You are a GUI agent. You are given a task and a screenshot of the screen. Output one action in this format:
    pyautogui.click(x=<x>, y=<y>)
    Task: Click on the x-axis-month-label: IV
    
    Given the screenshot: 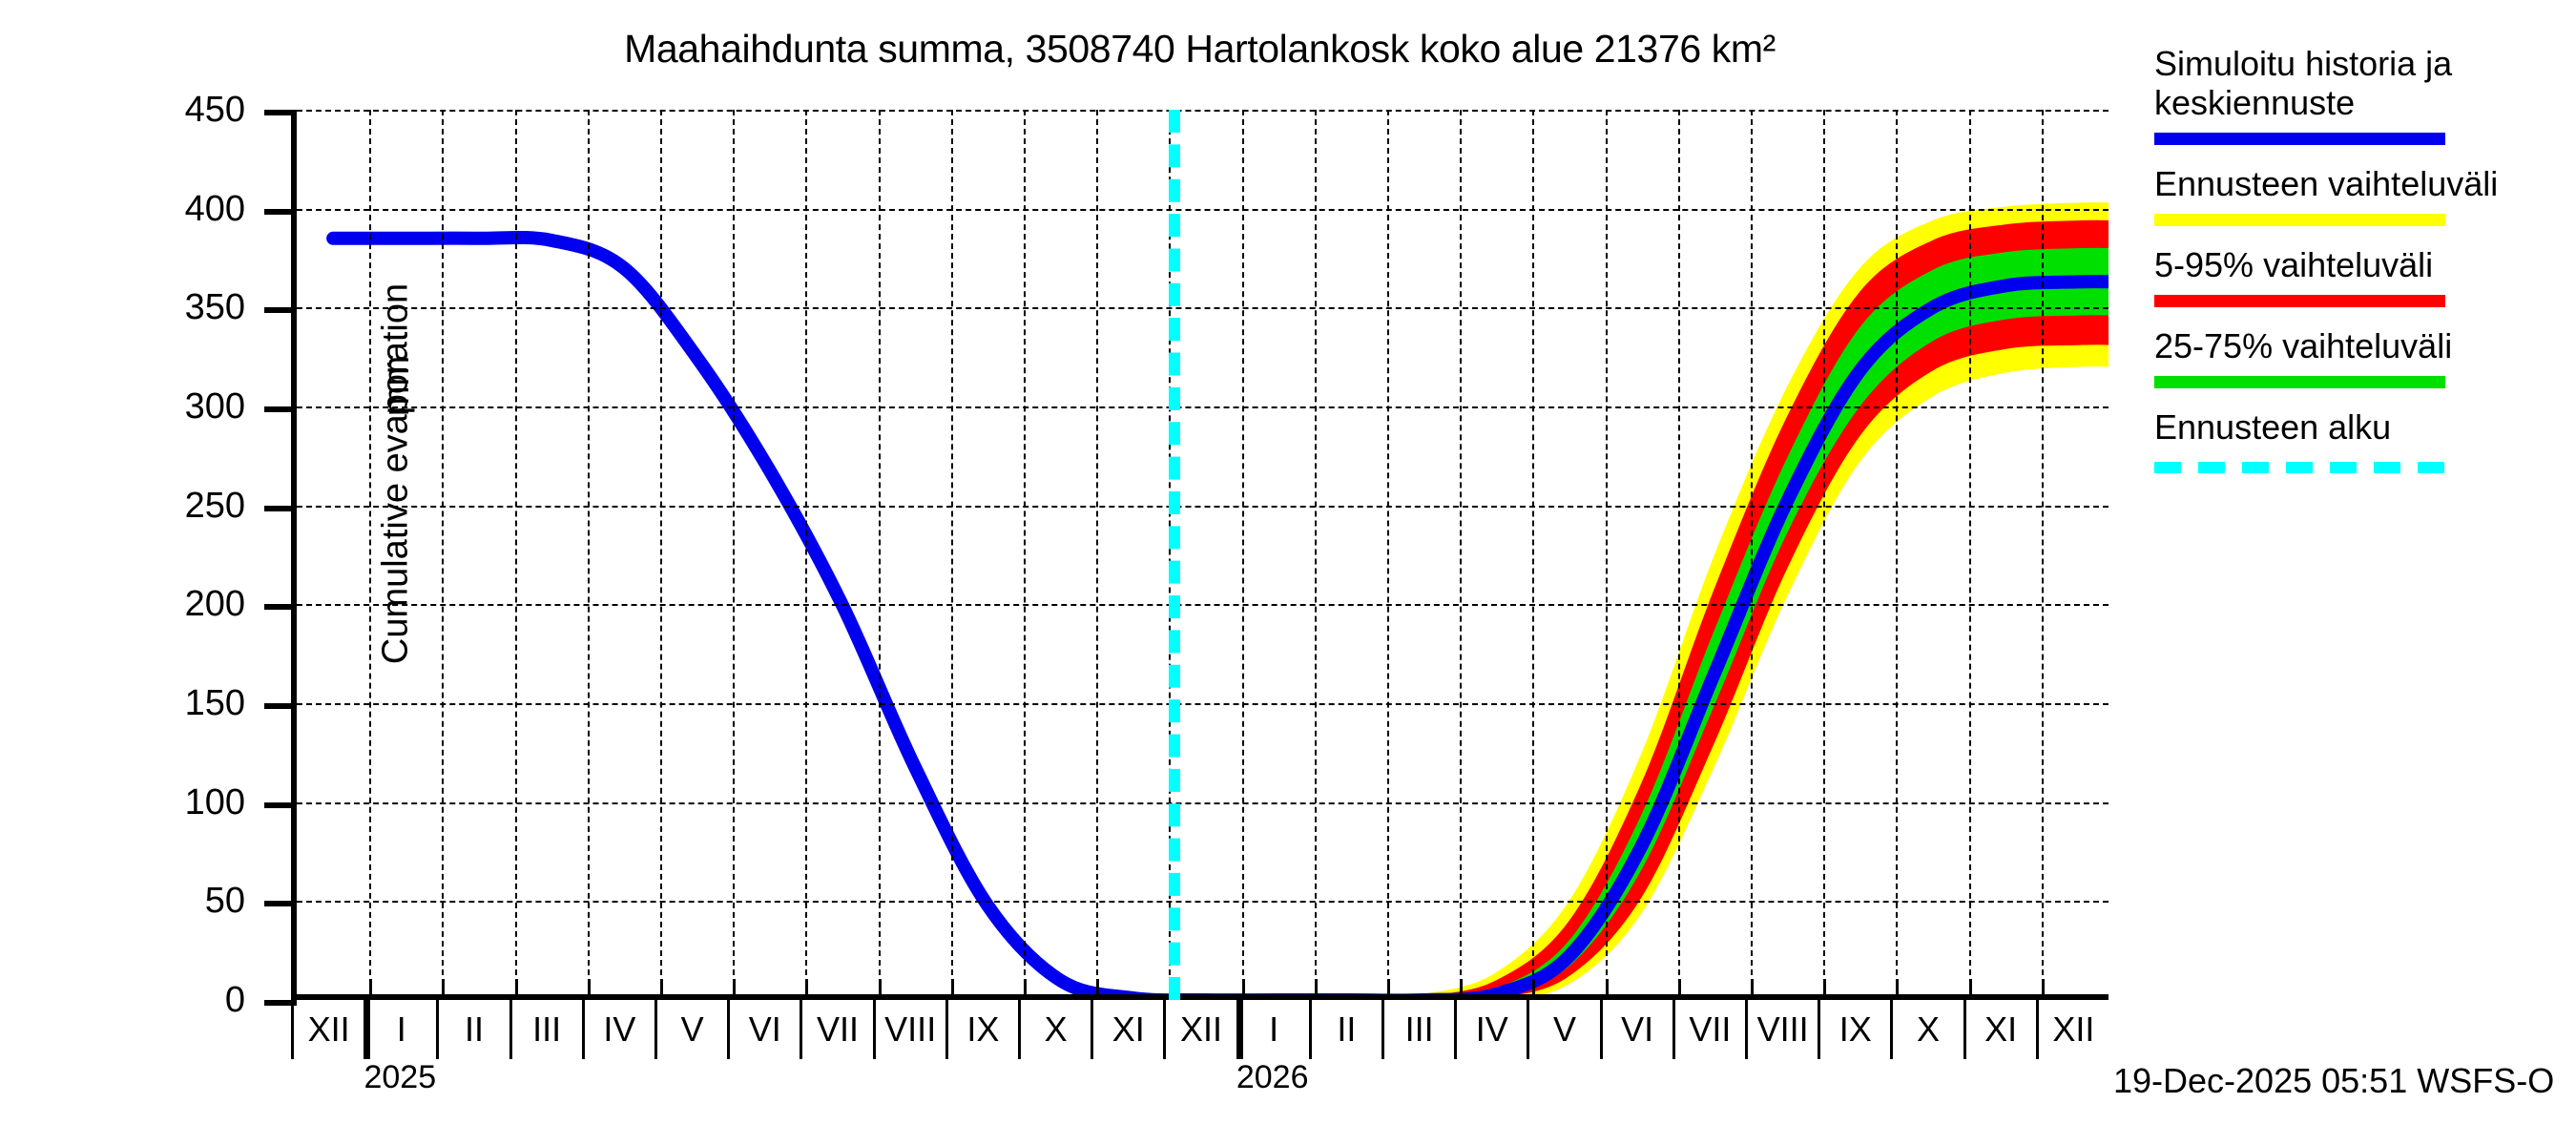 What is the action you would take?
    pyautogui.click(x=617, y=1029)
    